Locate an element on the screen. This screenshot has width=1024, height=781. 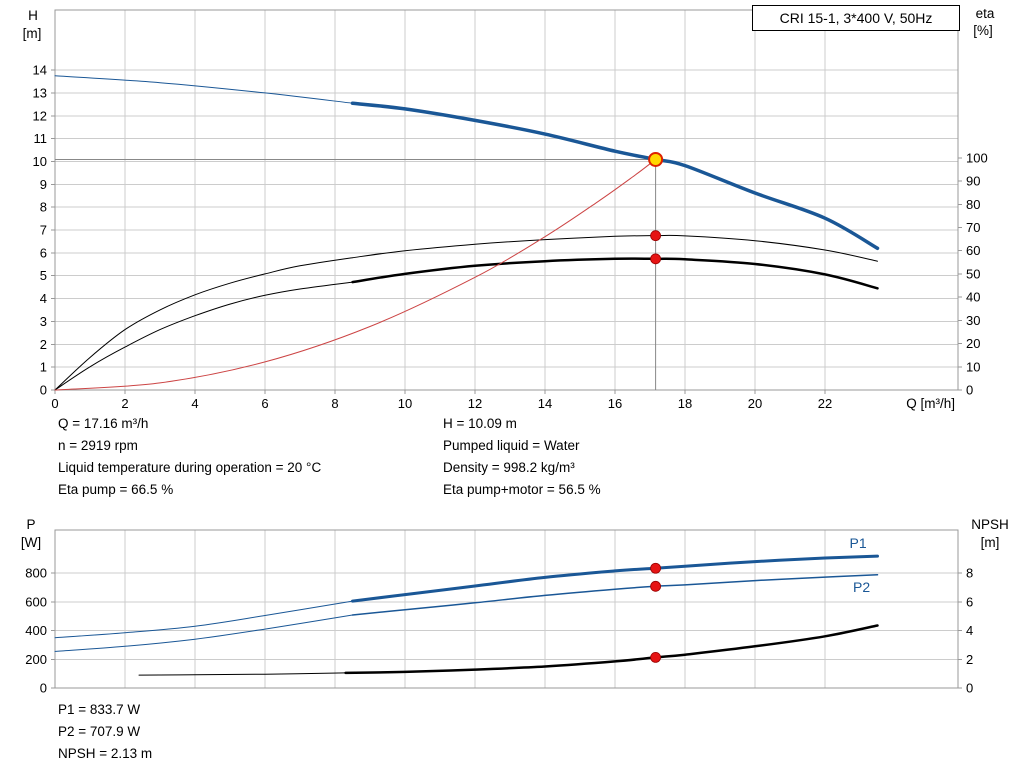
y-left-axis-title: H is located at coordinates (33, 15).